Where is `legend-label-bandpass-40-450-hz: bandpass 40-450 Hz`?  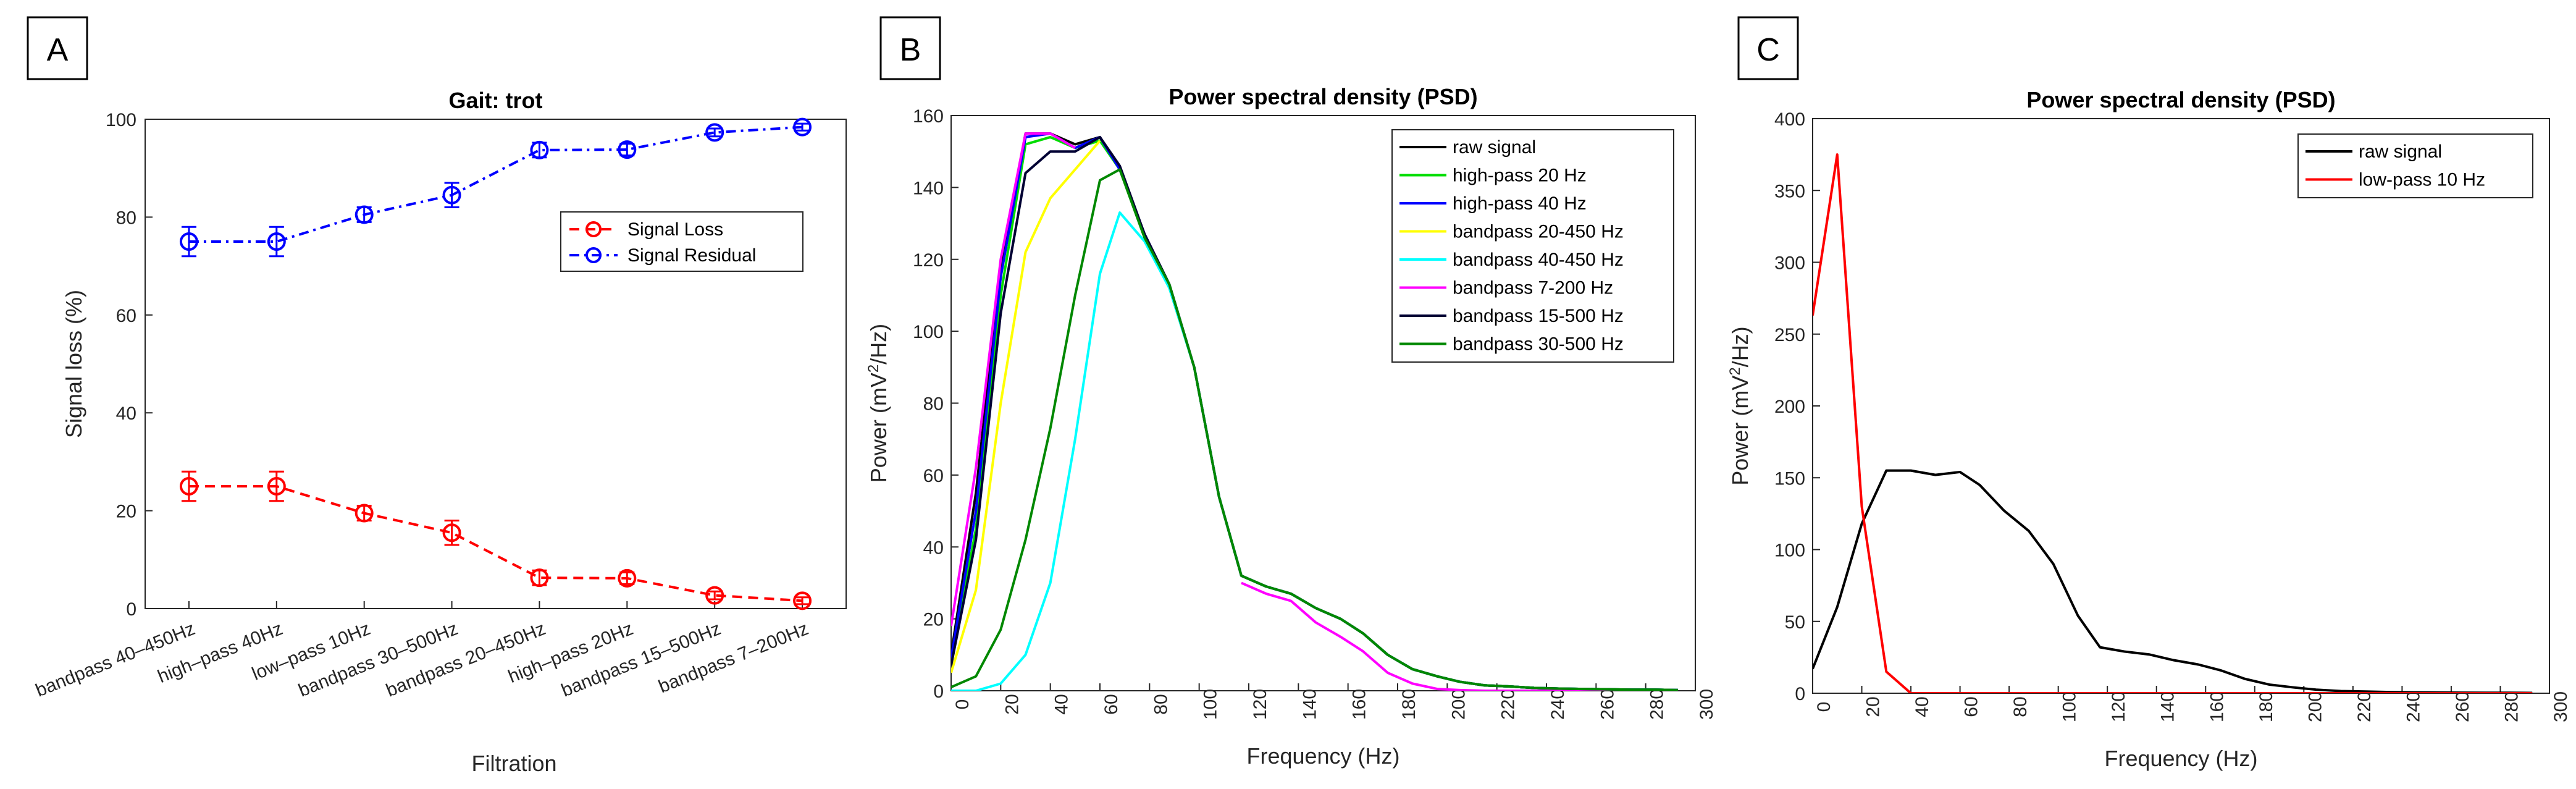 legend-label-bandpass-40-450-hz: bandpass 40-450 Hz is located at coordinates (1539, 260).